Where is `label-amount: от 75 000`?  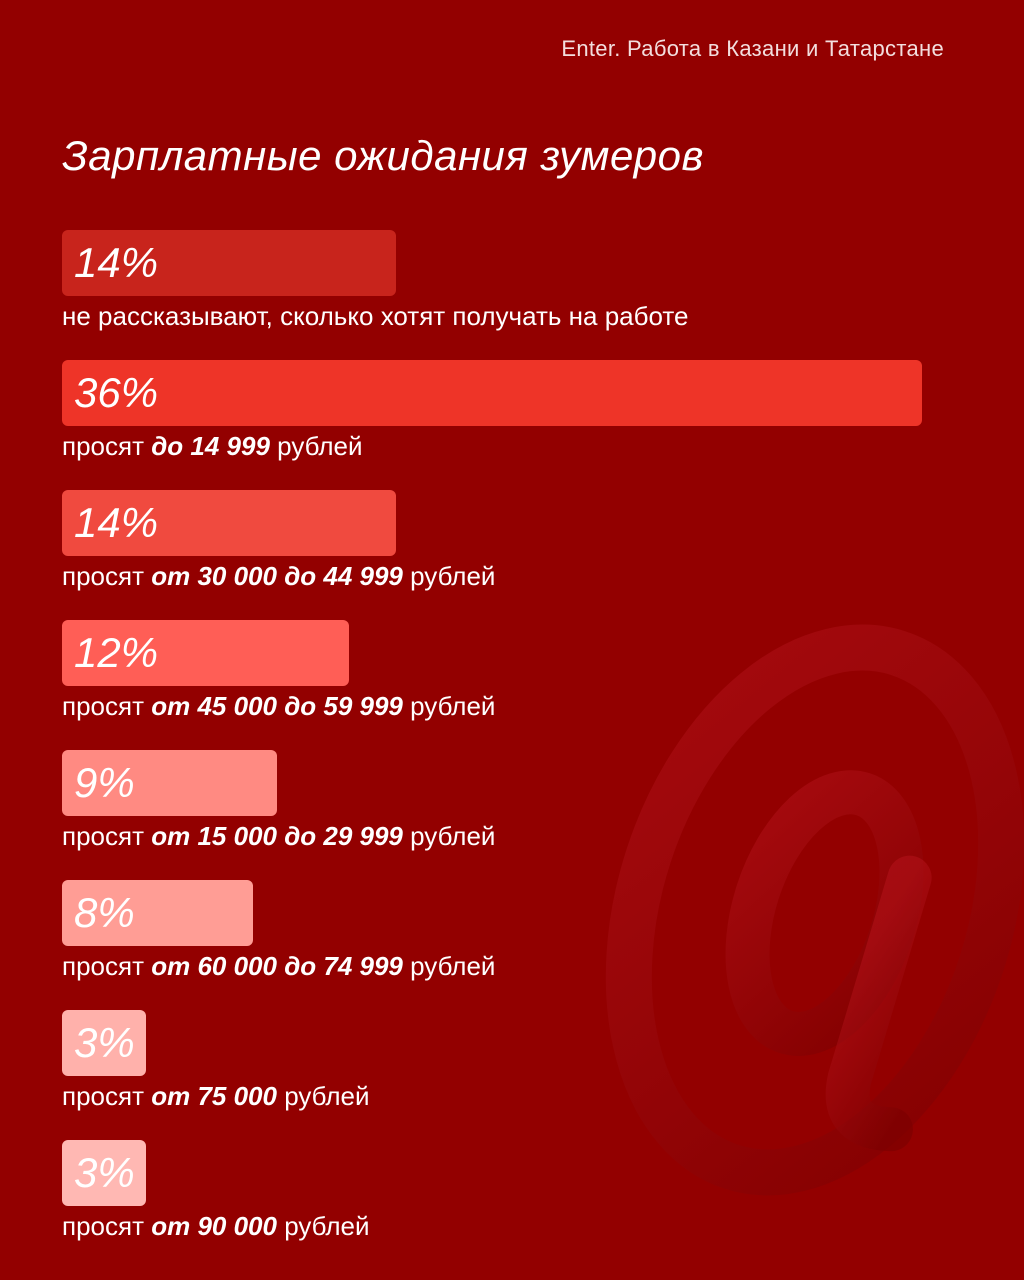
label-amount: от 75 000 is located at coordinates (214, 1096).